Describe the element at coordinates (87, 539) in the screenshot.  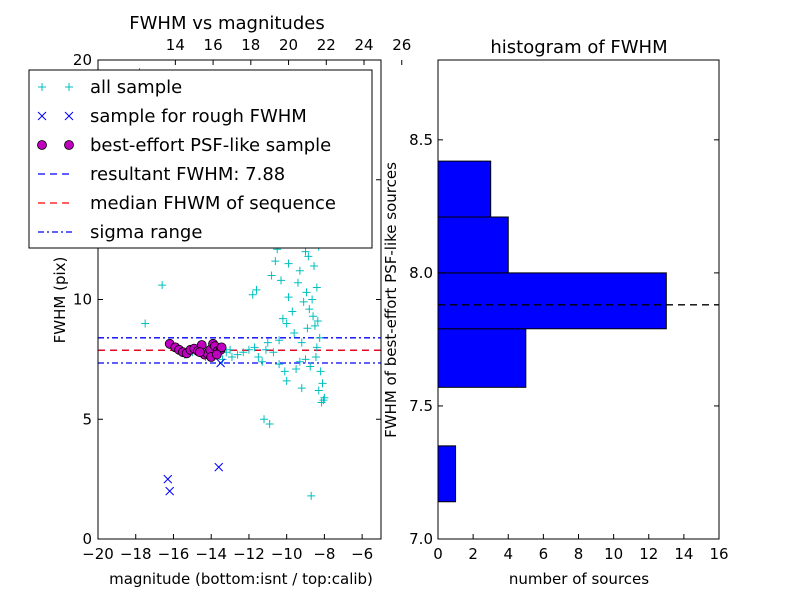
I see `y-tick-label: 0` at that location.